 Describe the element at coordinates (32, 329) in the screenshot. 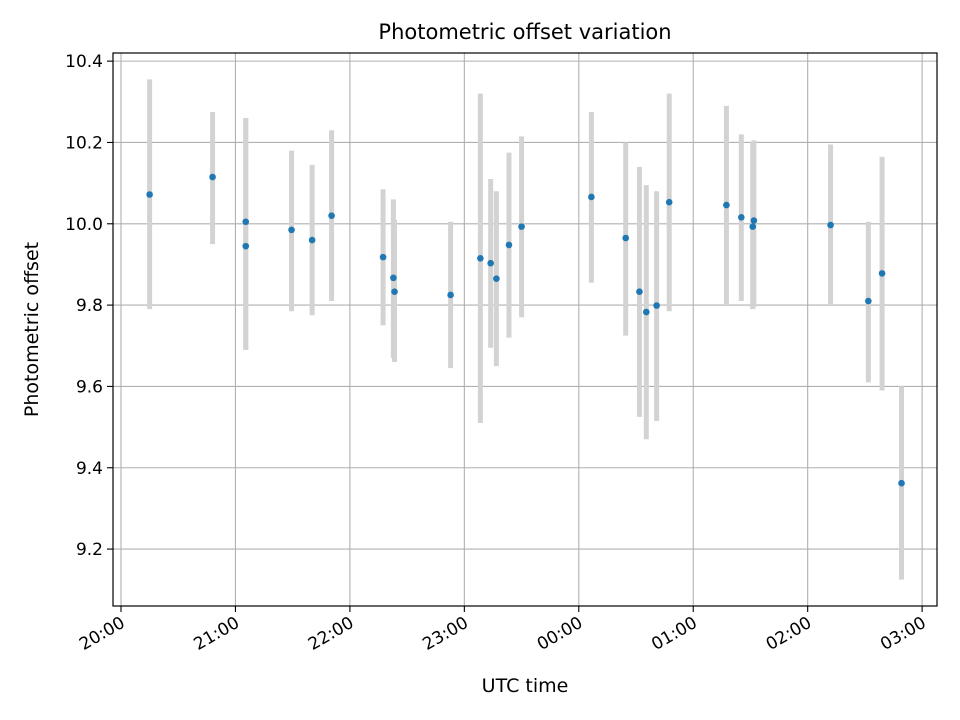

I see `y-axis-label: Photometric offset` at that location.